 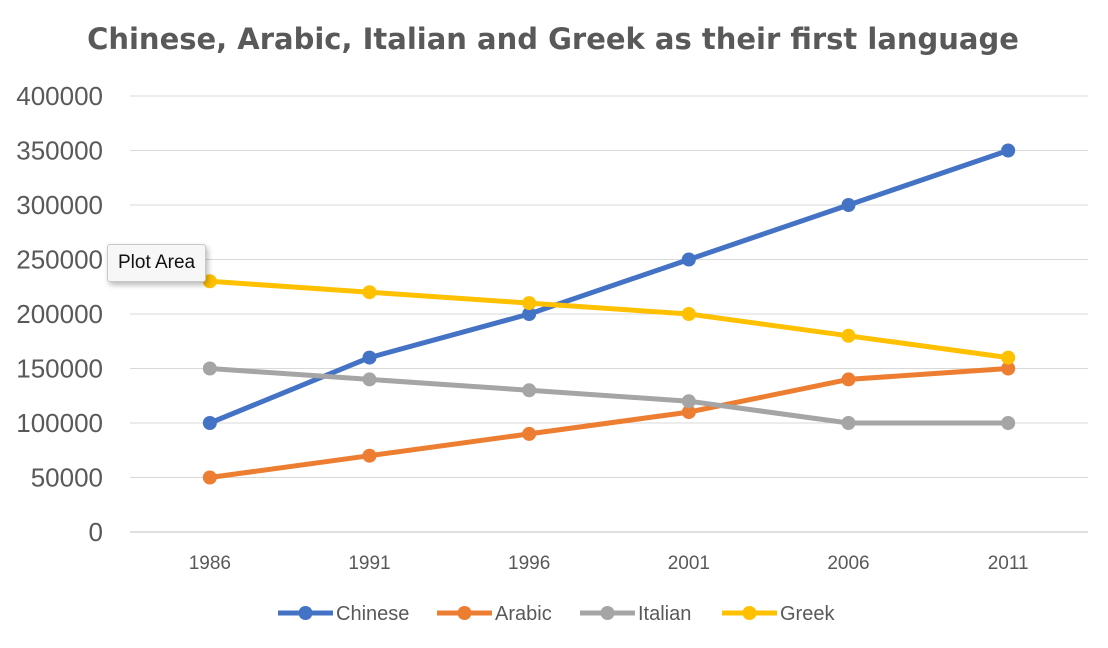 What do you see at coordinates (210, 563) in the screenshot?
I see `x-tick-label: 1986` at bounding box center [210, 563].